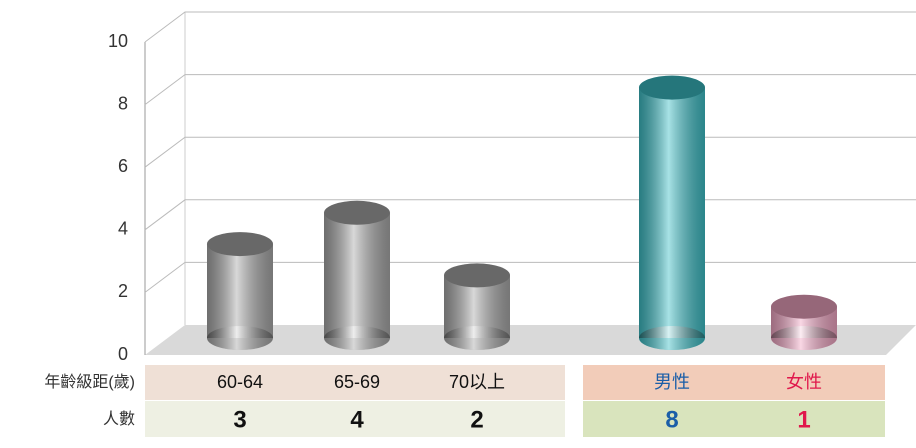 This screenshot has height=448, width=916. Describe the element at coordinates (123, 229) in the screenshot. I see `y-tick-label: 4` at that location.